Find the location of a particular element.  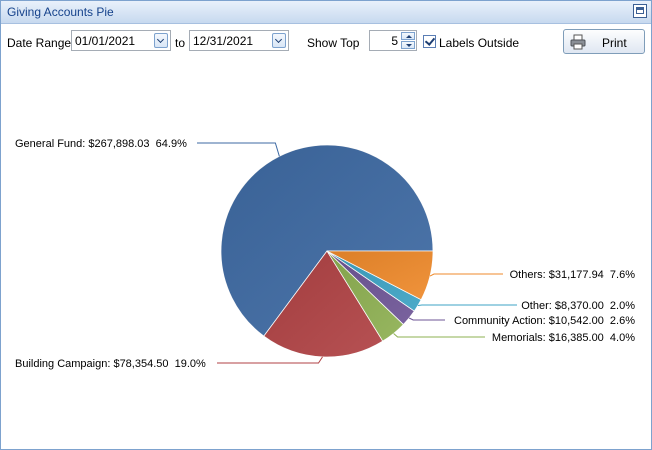

slice-label: Others: $31,177.94 7.6% is located at coordinates (573, 275).